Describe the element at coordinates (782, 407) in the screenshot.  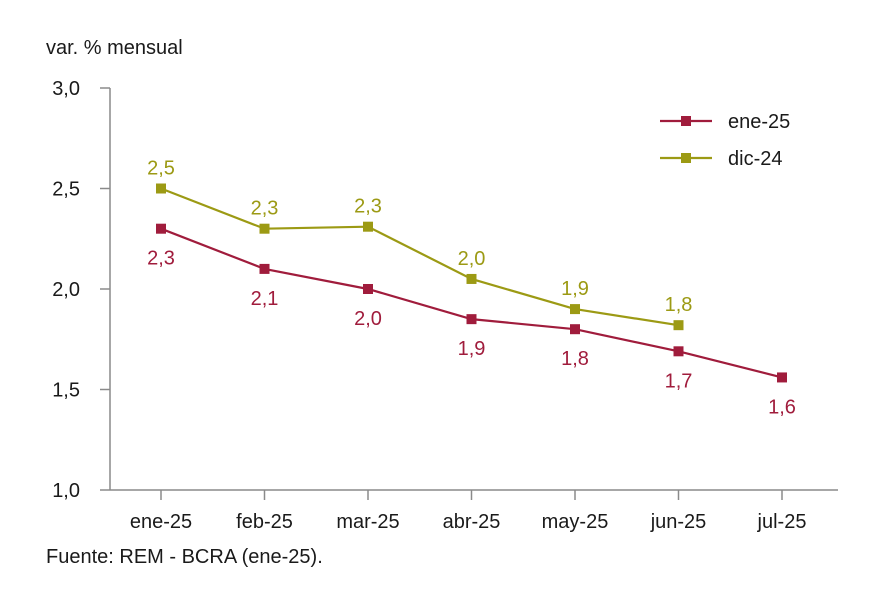
I see `data-label: 1,6` at that location.